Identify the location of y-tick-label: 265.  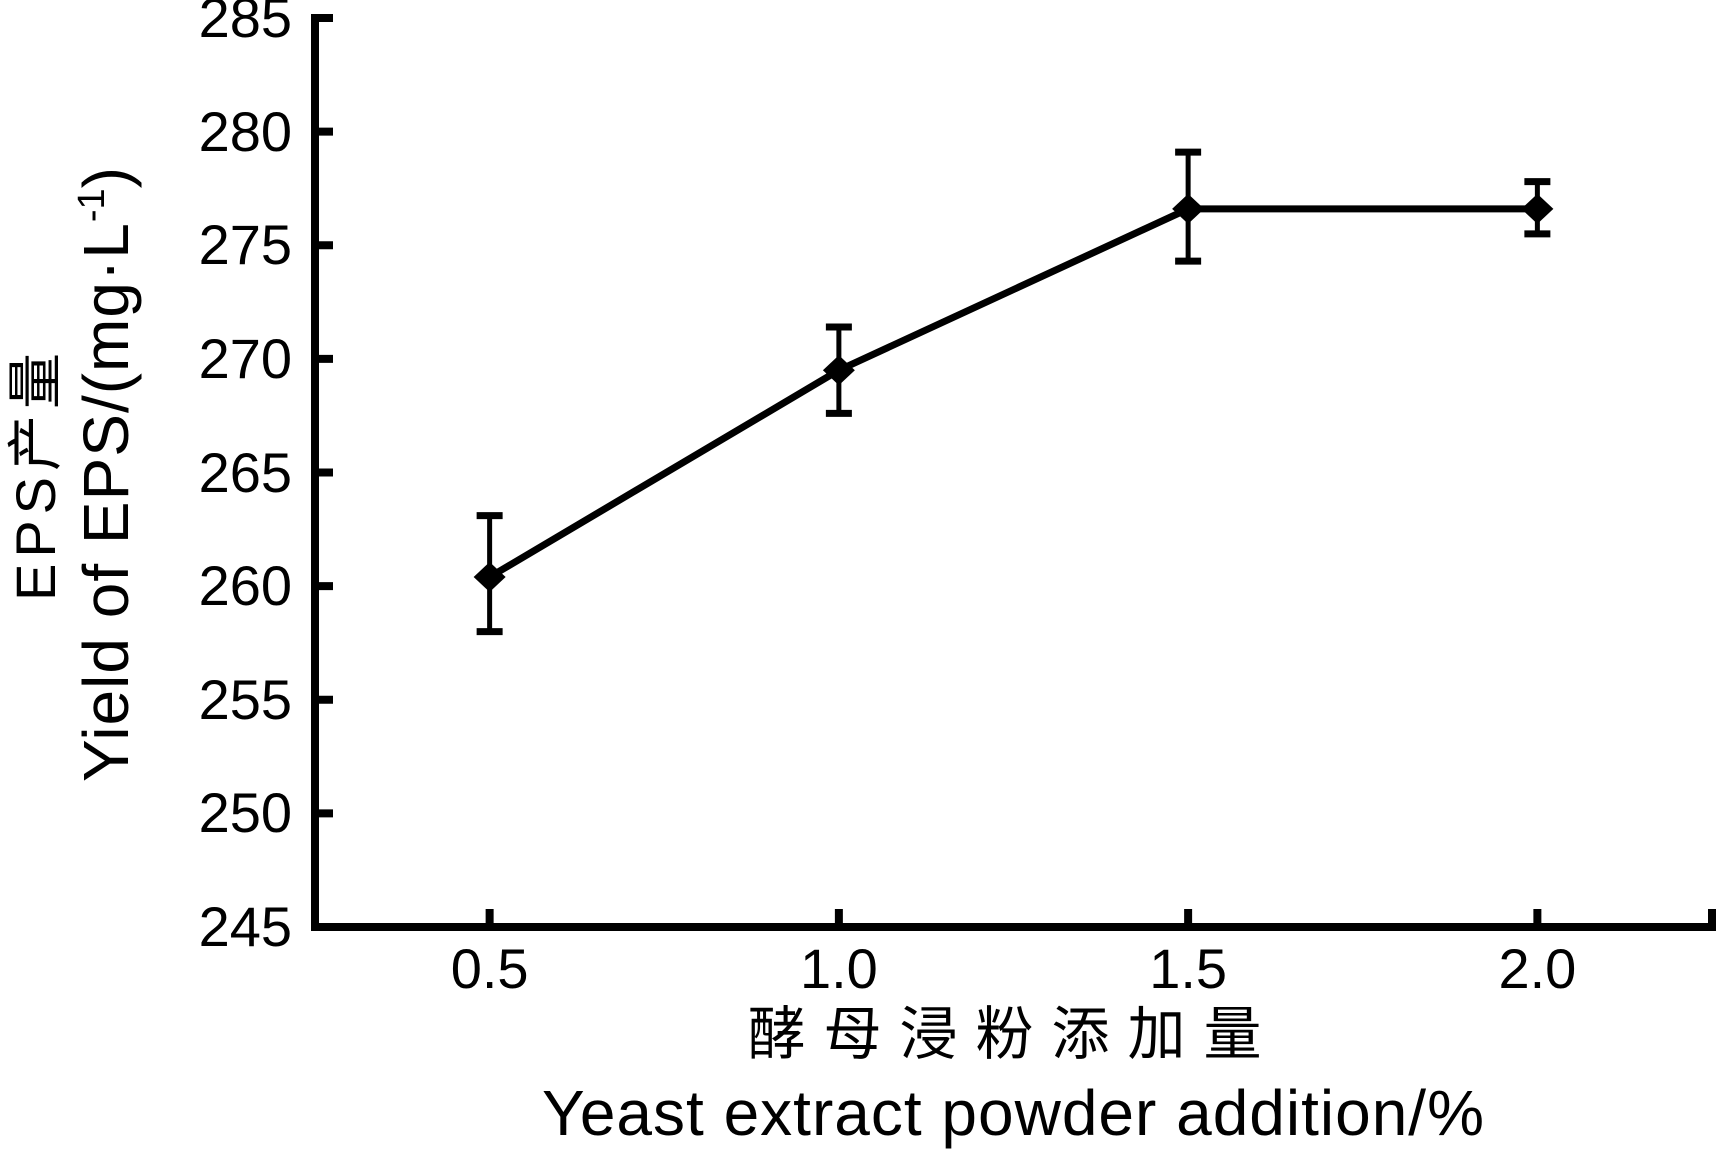
(245, 472).